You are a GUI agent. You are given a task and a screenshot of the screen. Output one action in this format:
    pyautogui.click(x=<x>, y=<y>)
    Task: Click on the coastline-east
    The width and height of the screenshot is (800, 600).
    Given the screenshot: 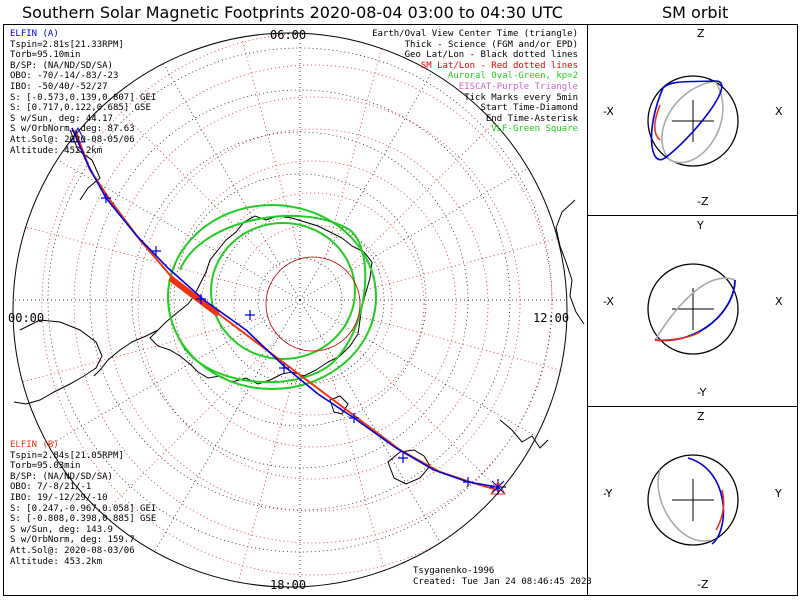 What is the action you would take?
    pyautogui.click(x=524, y=434)
    